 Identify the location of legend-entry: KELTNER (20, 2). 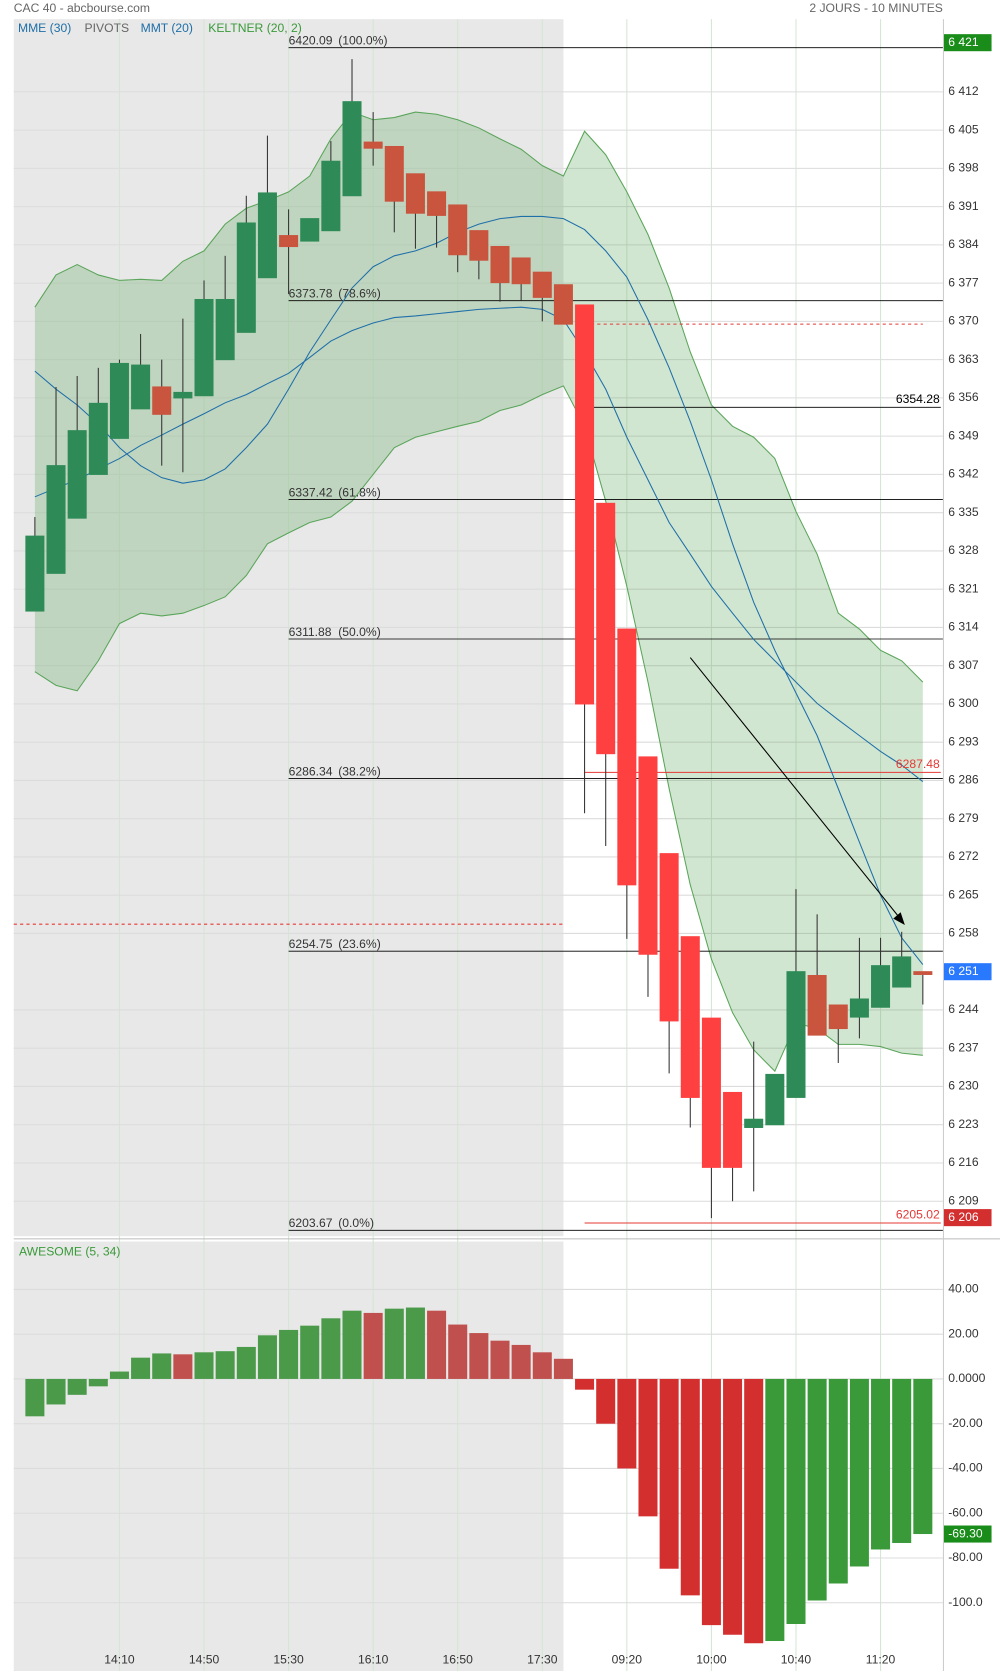
(255, 28).